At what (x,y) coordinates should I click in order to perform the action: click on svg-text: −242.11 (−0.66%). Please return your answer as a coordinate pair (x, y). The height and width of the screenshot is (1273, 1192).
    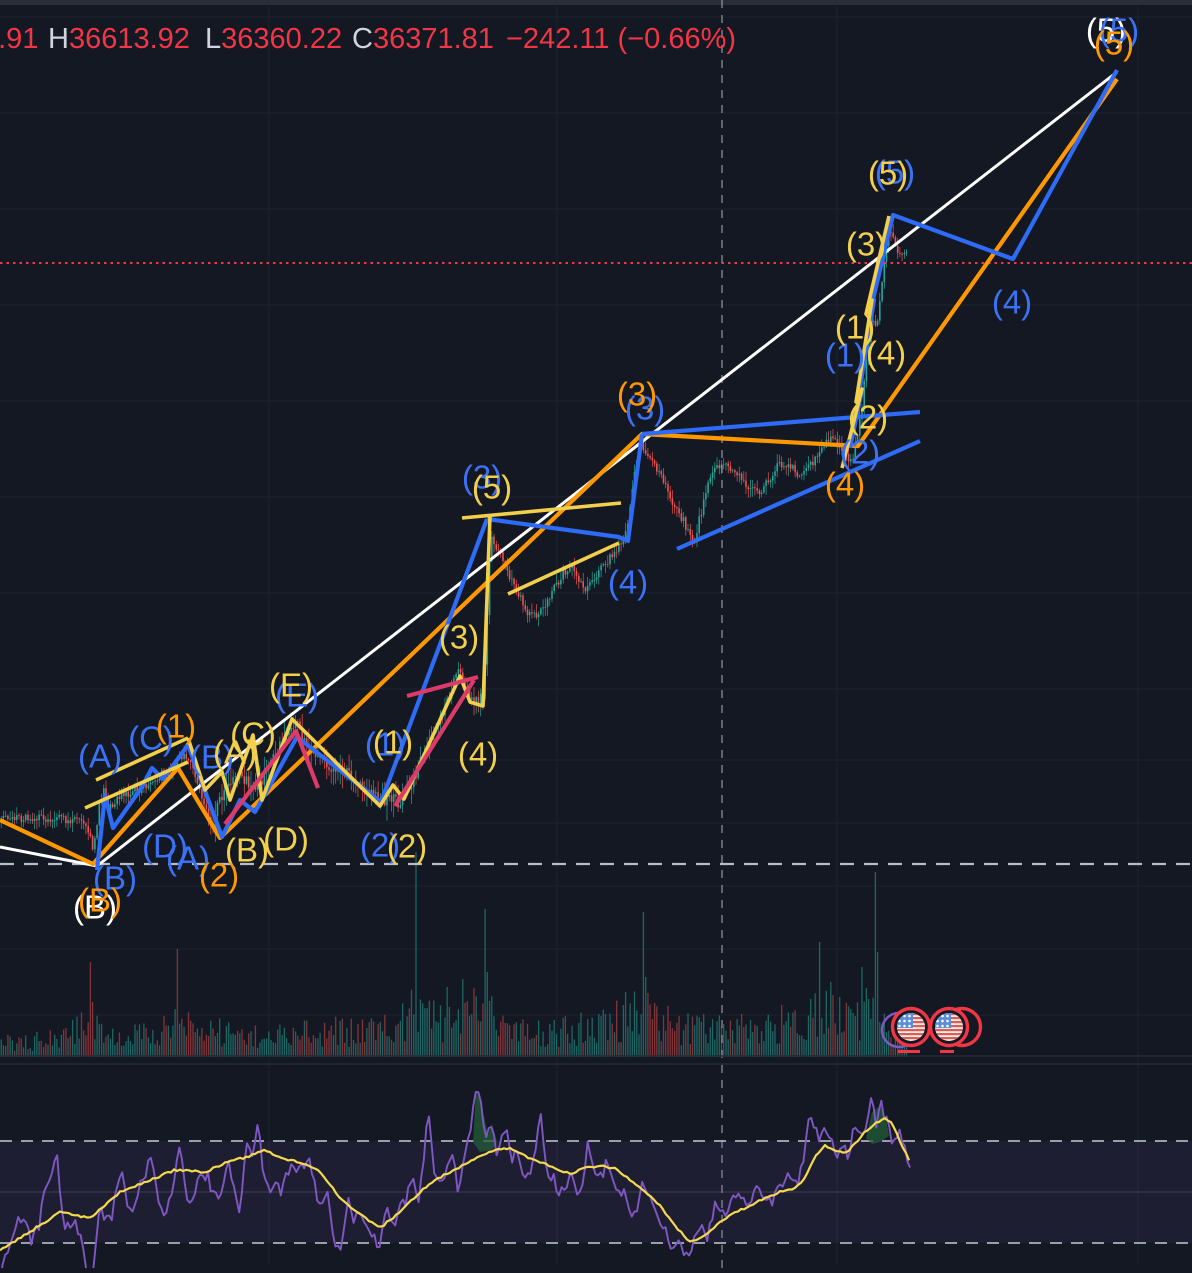
    Looking at the image, I should click on (621, 39).